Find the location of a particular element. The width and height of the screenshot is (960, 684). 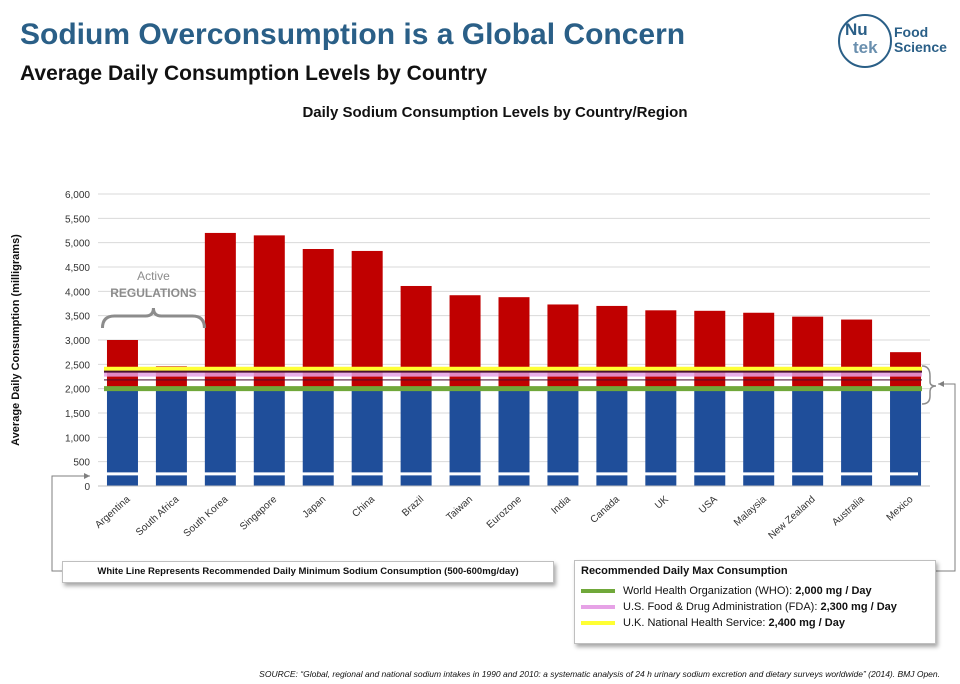

y-tick-label: 2,000 is located at coordinates (77, 390).